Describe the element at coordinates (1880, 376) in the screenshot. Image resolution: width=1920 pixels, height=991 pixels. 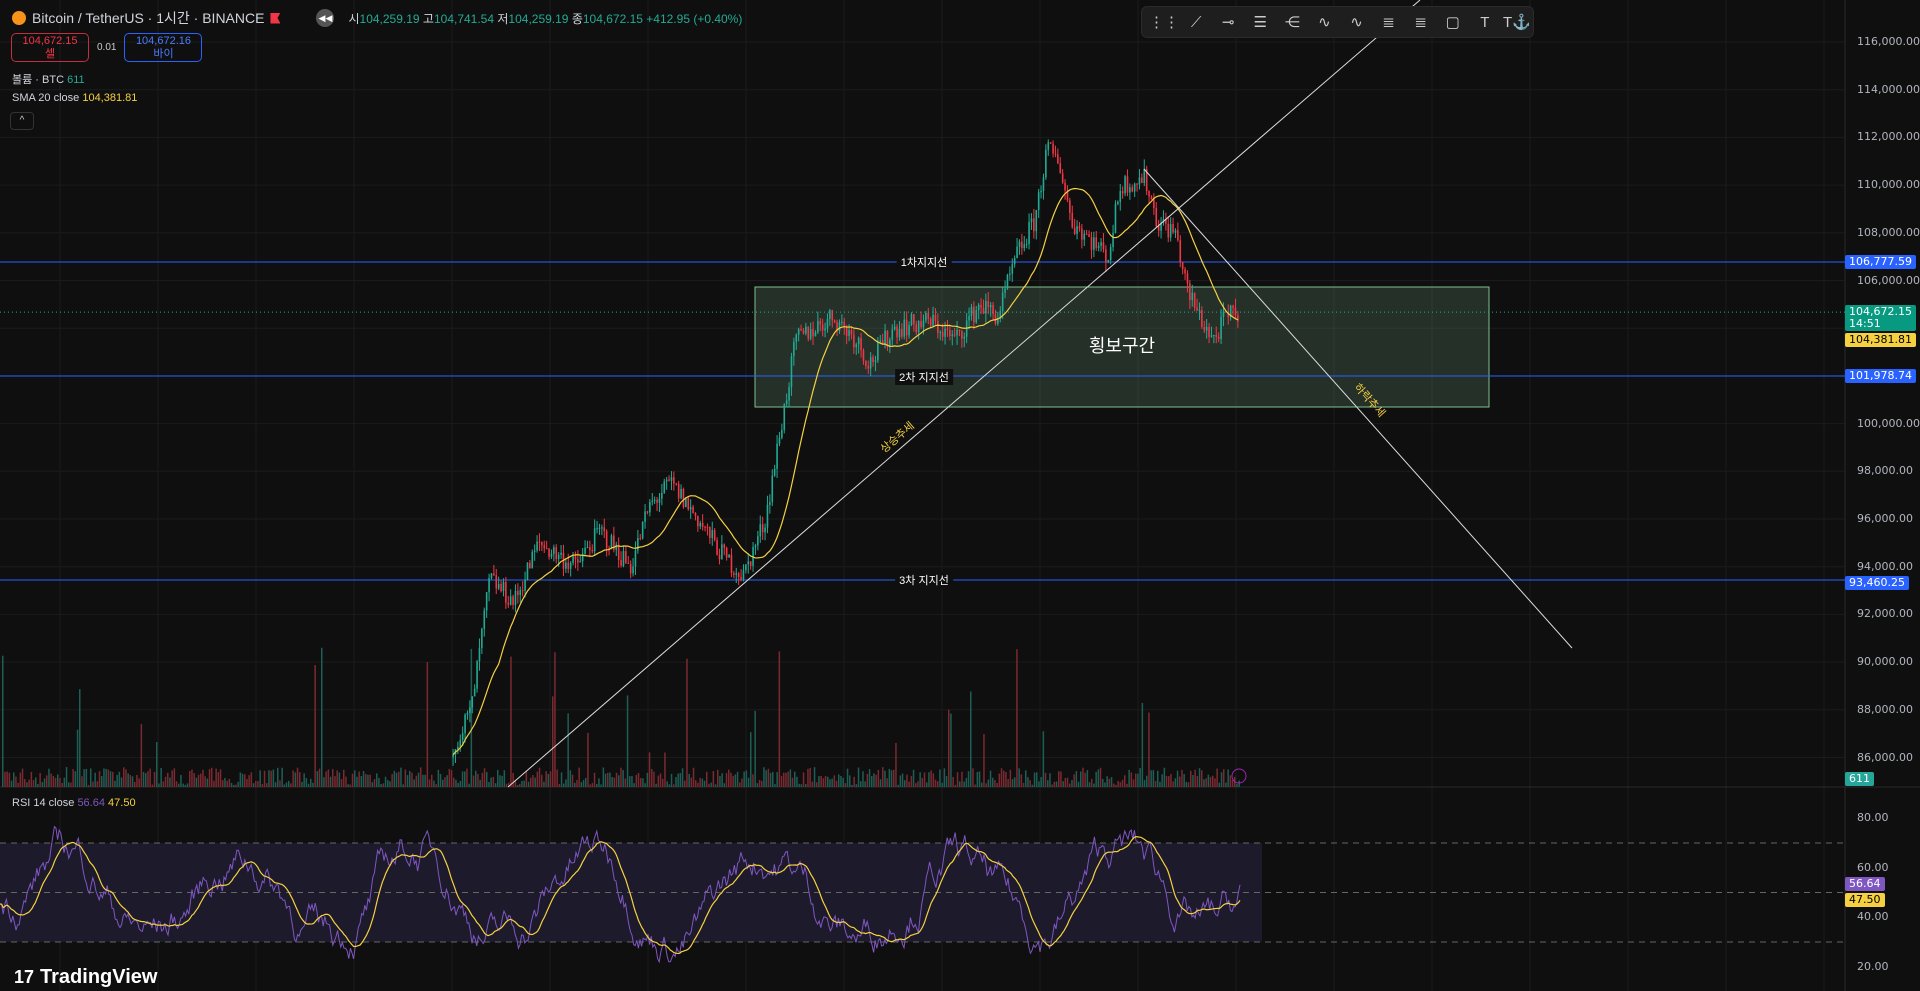
I see `price-tag: 101,978.74` at that location.